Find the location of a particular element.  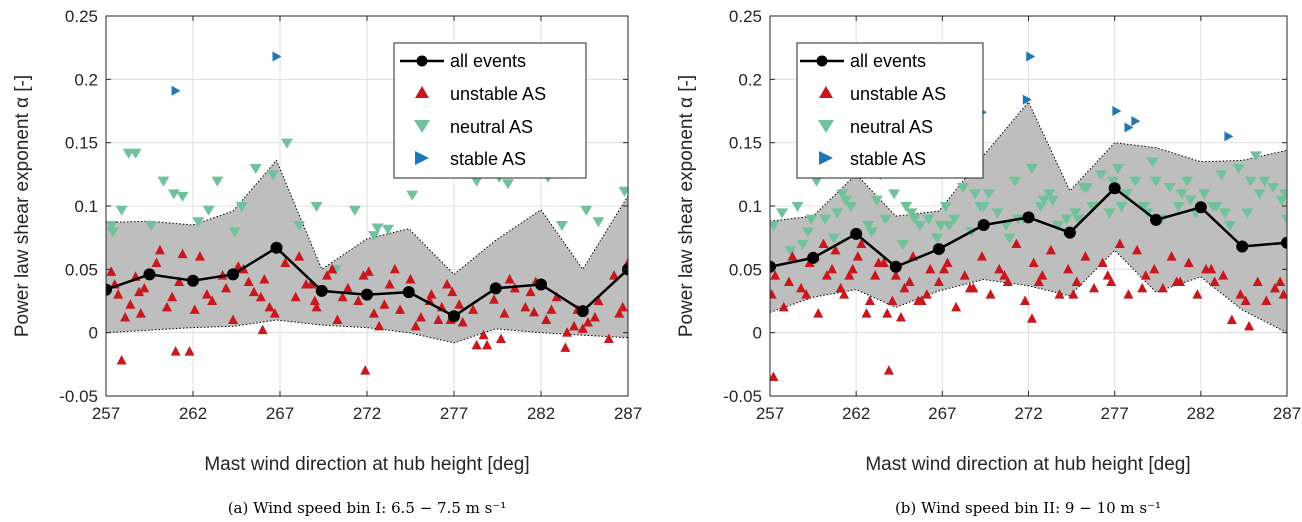

y-tick-label: 0.1 is located at coordinates (750, 206).